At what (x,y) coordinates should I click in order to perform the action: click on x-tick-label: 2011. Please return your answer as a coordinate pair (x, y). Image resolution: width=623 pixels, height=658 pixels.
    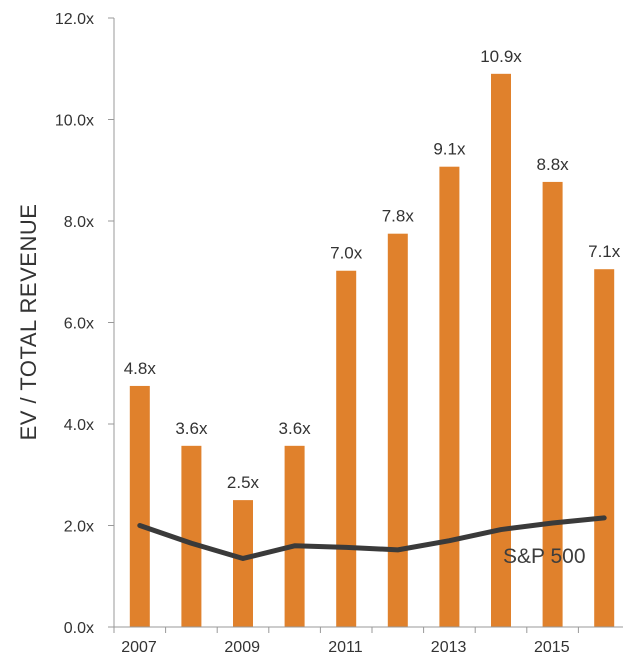
    Looking at the image, I should click on (345, 647).